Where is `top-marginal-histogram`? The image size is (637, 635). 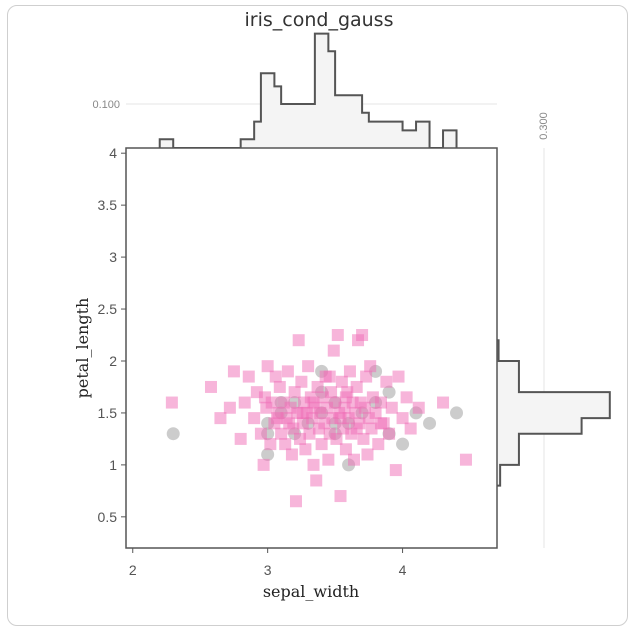 top-marginal-histogram is located at coordinates (308, 90).